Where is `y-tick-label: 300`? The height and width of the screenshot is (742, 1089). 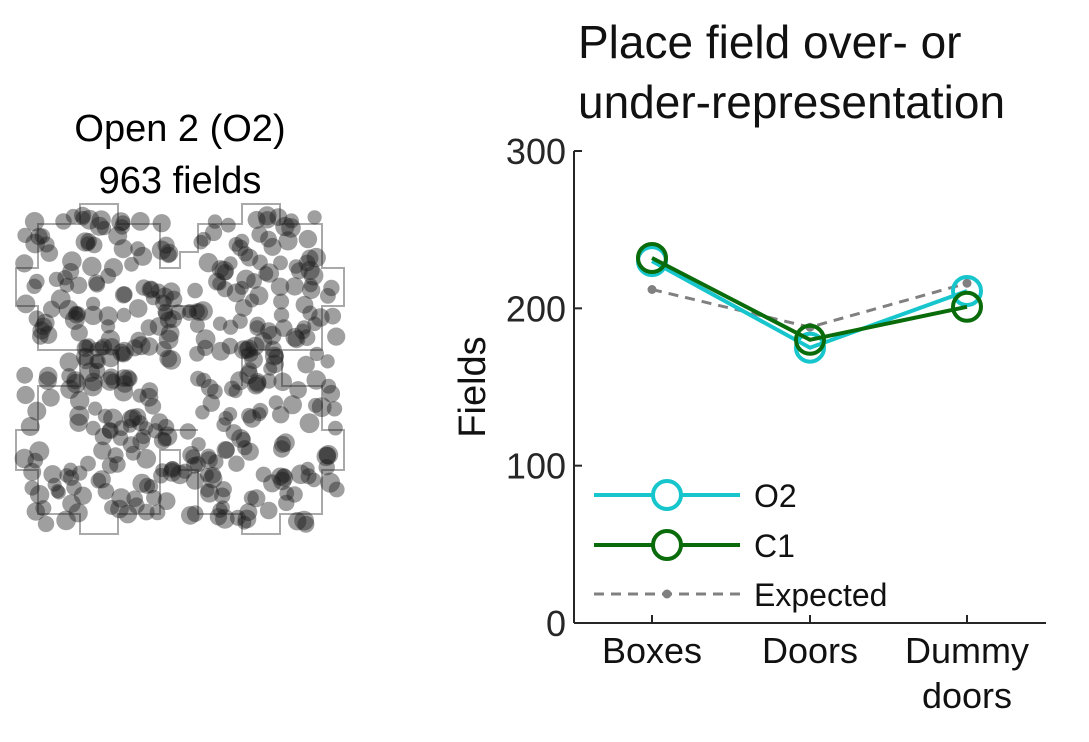
y-tick-label: 300 is located at coordinates (536, 151).